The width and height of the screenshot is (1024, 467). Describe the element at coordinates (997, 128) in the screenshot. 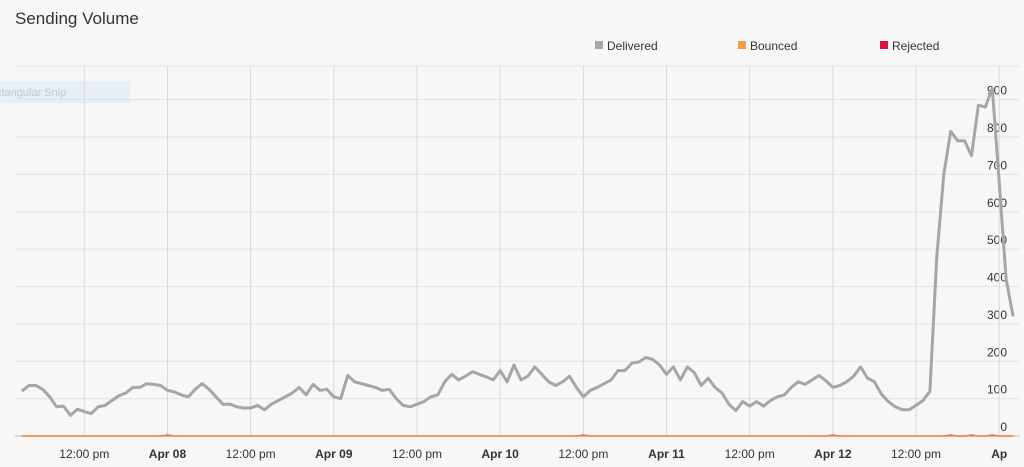

I see `y-tick-label: 800` at that location.